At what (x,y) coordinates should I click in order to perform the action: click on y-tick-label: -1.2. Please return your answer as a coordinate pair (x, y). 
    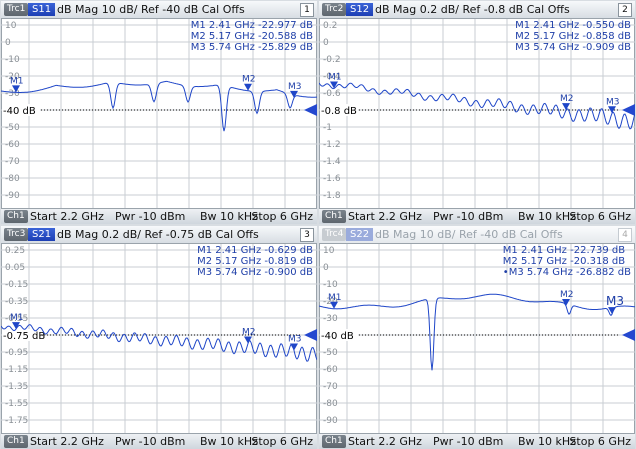
    Looking at the image, I should click on (332, 145).